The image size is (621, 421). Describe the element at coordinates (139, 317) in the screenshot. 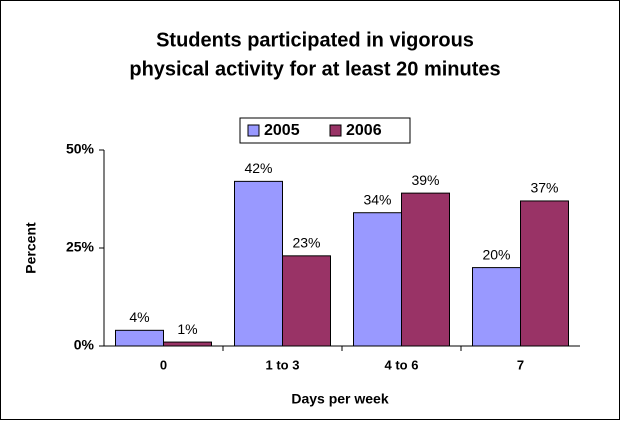

I see `data-label: 4%` at that location.